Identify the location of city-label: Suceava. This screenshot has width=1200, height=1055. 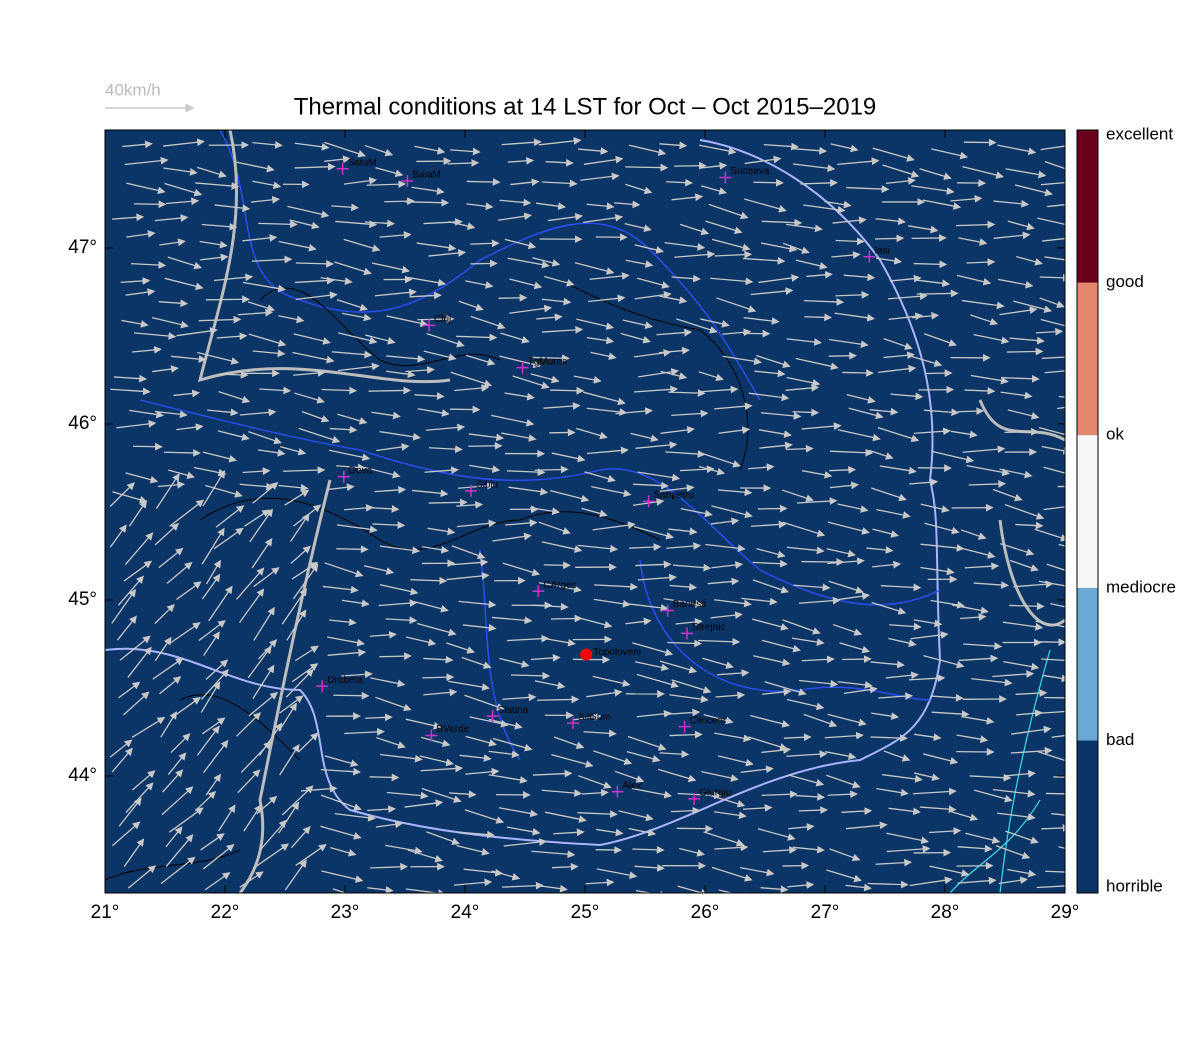
(749, 171).